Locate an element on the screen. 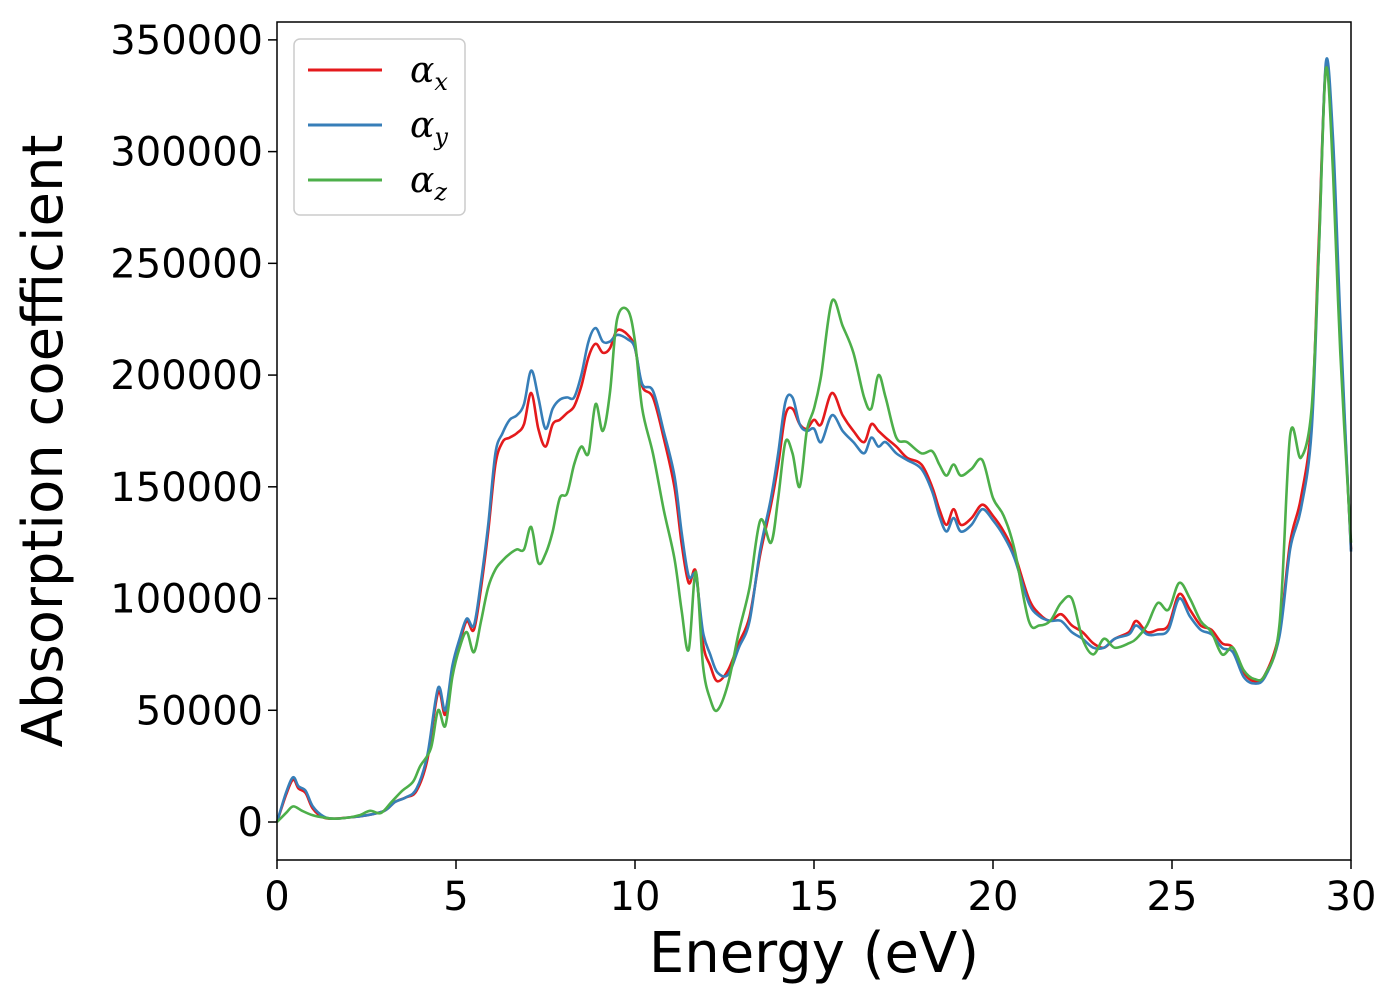 This screenshot has width=1400, height=1000. y-tick-label: 50000 is located at coordinates (199, 711).